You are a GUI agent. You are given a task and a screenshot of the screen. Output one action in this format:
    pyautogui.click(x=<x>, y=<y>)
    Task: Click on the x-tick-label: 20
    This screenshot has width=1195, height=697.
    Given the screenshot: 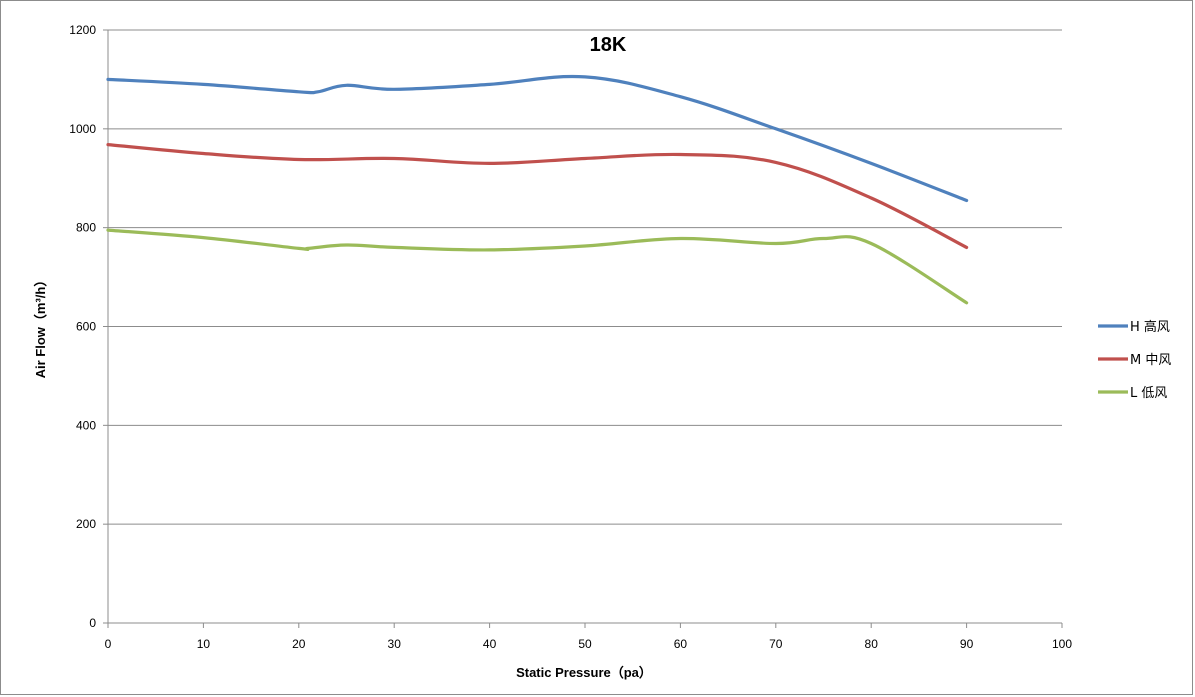 What is the action you would take?
    pyautogui.click(x=299, y=644)
    